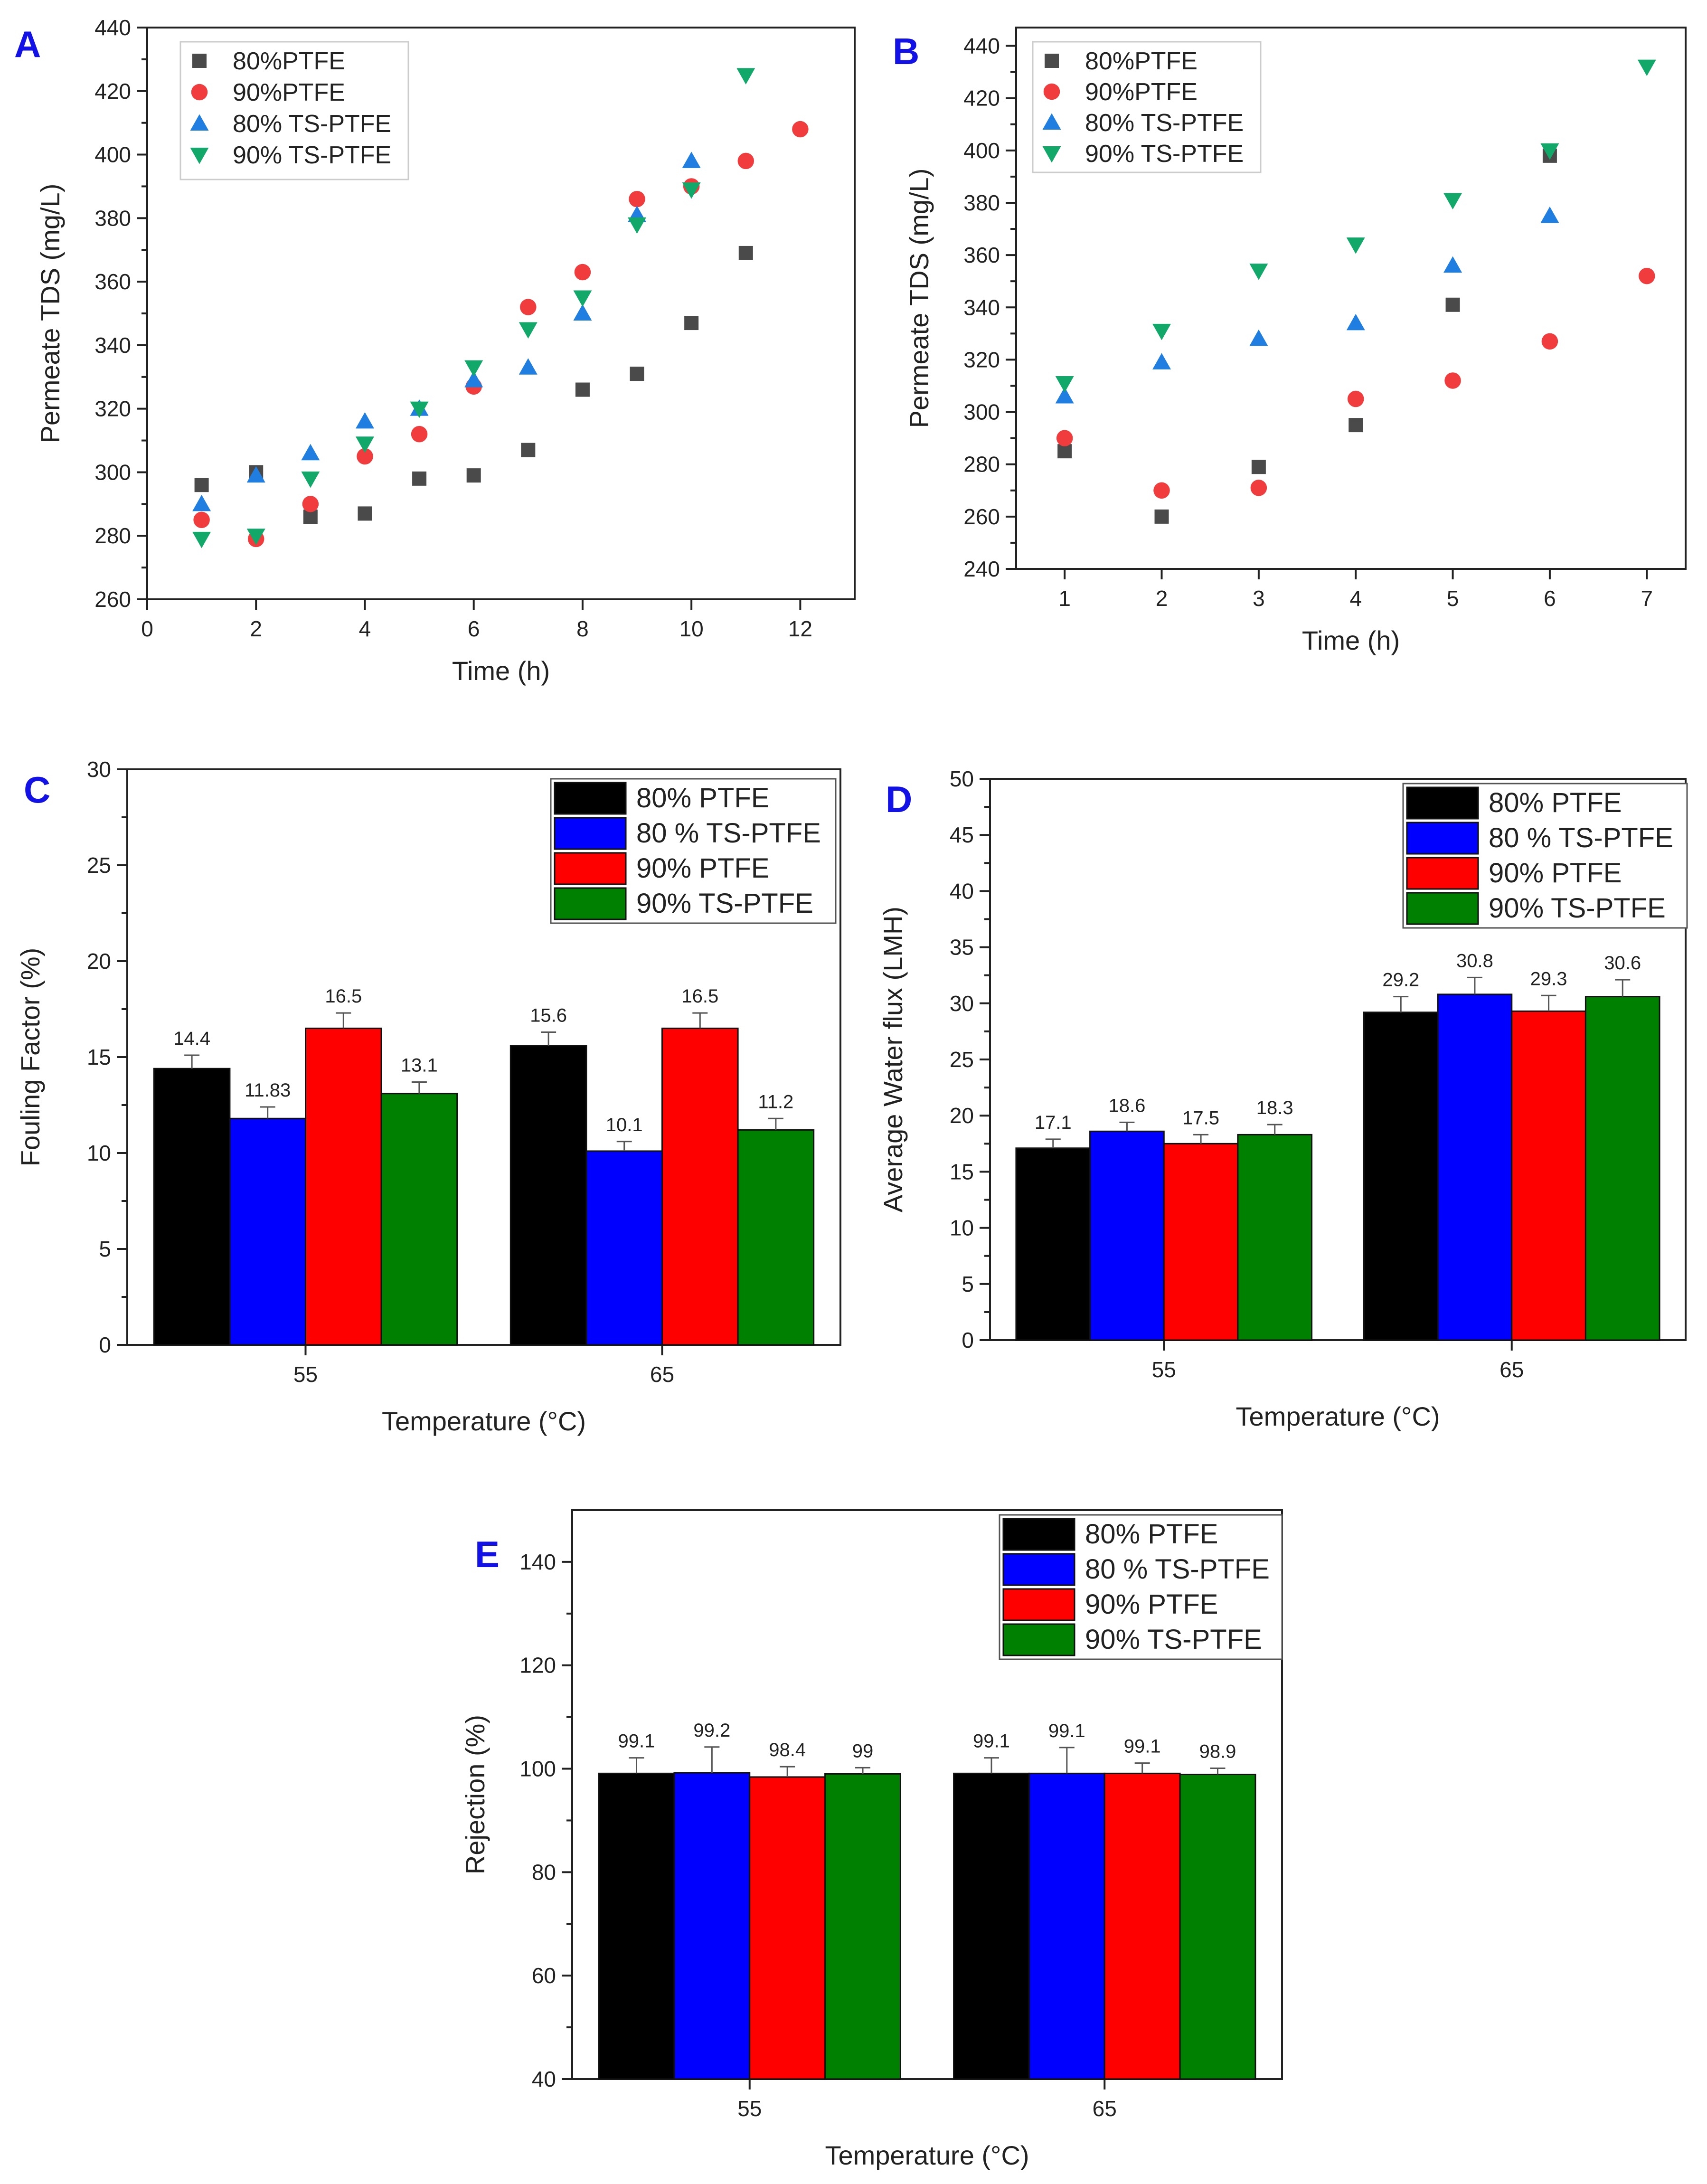  What do you see at coordinates (147, 628) in the screenshot?
I see `x-tick-label: 0` at bounding box center [147, 628].